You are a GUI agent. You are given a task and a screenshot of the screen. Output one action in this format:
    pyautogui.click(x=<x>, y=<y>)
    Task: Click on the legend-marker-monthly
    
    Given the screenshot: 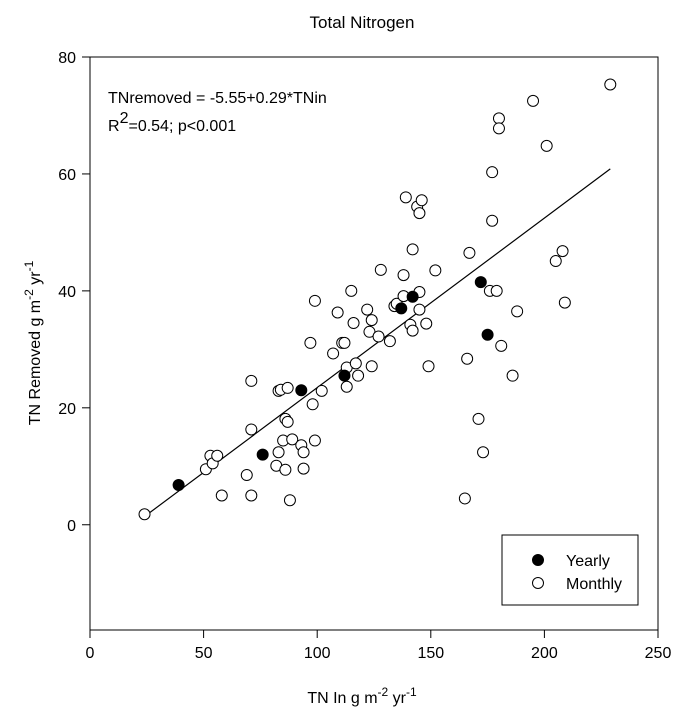 What is the action you would take?
    pyautogui.click(x=538, y=583)
    